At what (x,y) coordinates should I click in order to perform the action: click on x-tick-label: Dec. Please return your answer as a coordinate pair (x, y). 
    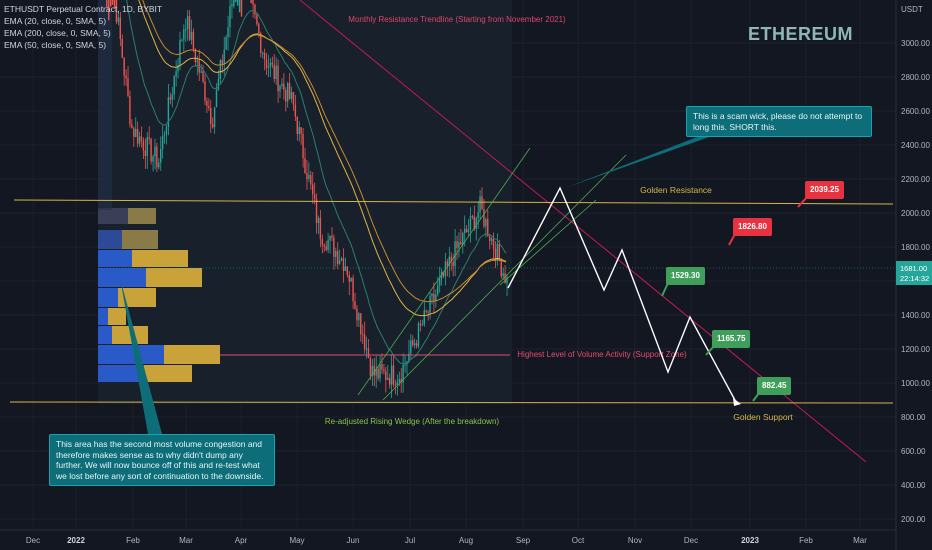
    Looking at the image, I should click on (691, 540).